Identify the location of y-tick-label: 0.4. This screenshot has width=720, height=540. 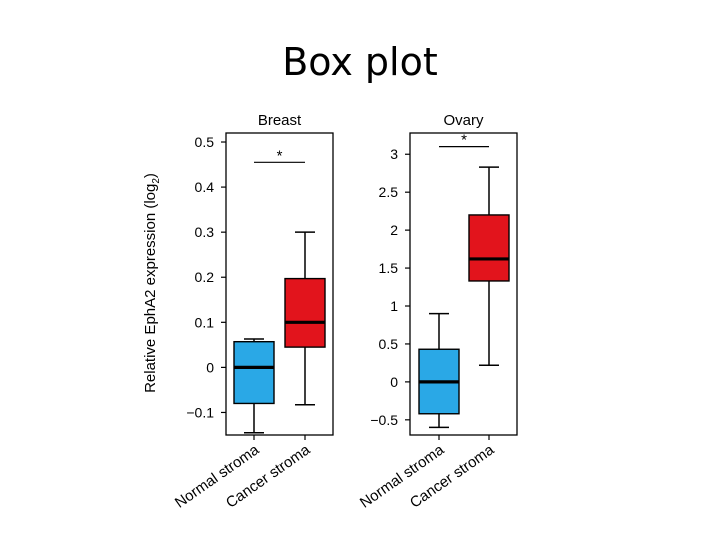
(205, 187).